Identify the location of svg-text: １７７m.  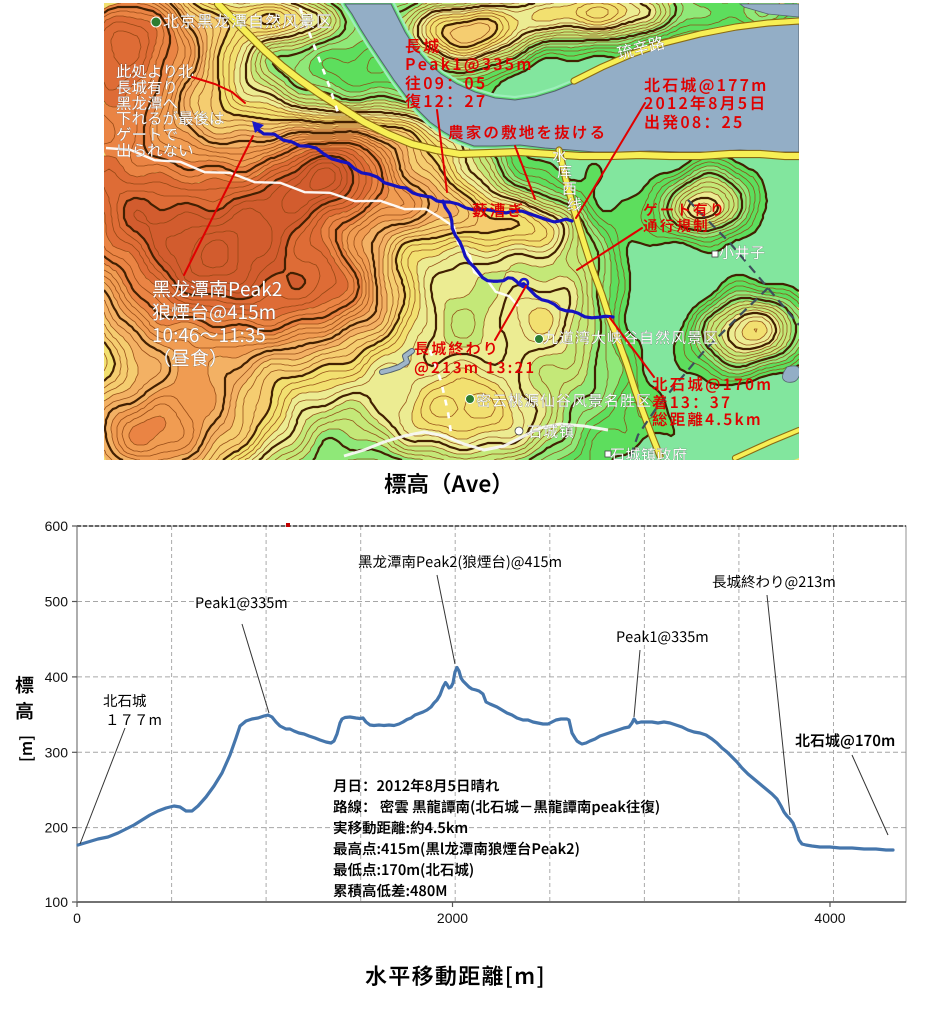
(133, 719).